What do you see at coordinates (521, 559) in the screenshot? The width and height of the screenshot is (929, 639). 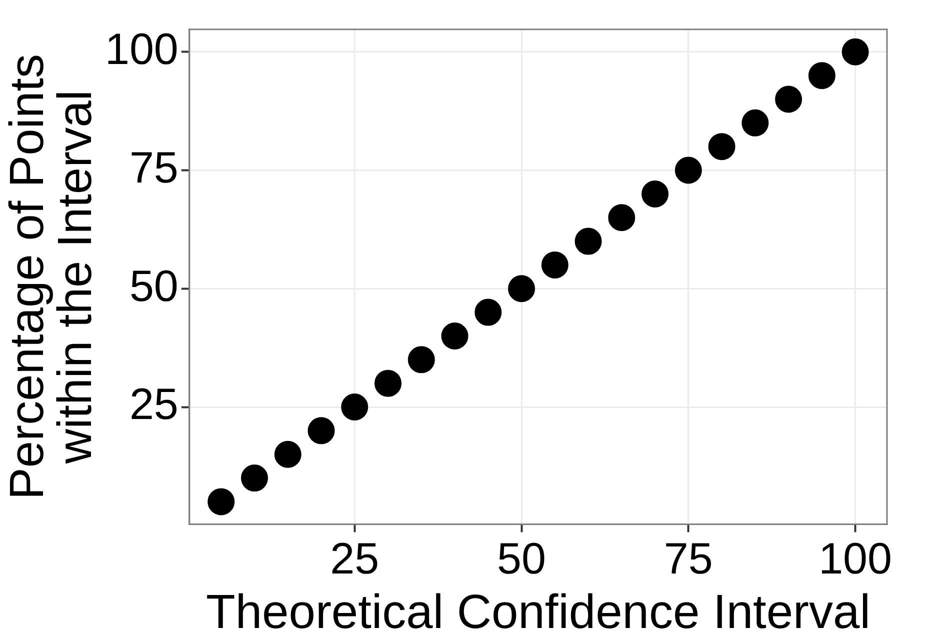 I see `x-tick-label: 50` at bounding box center [521, 559].